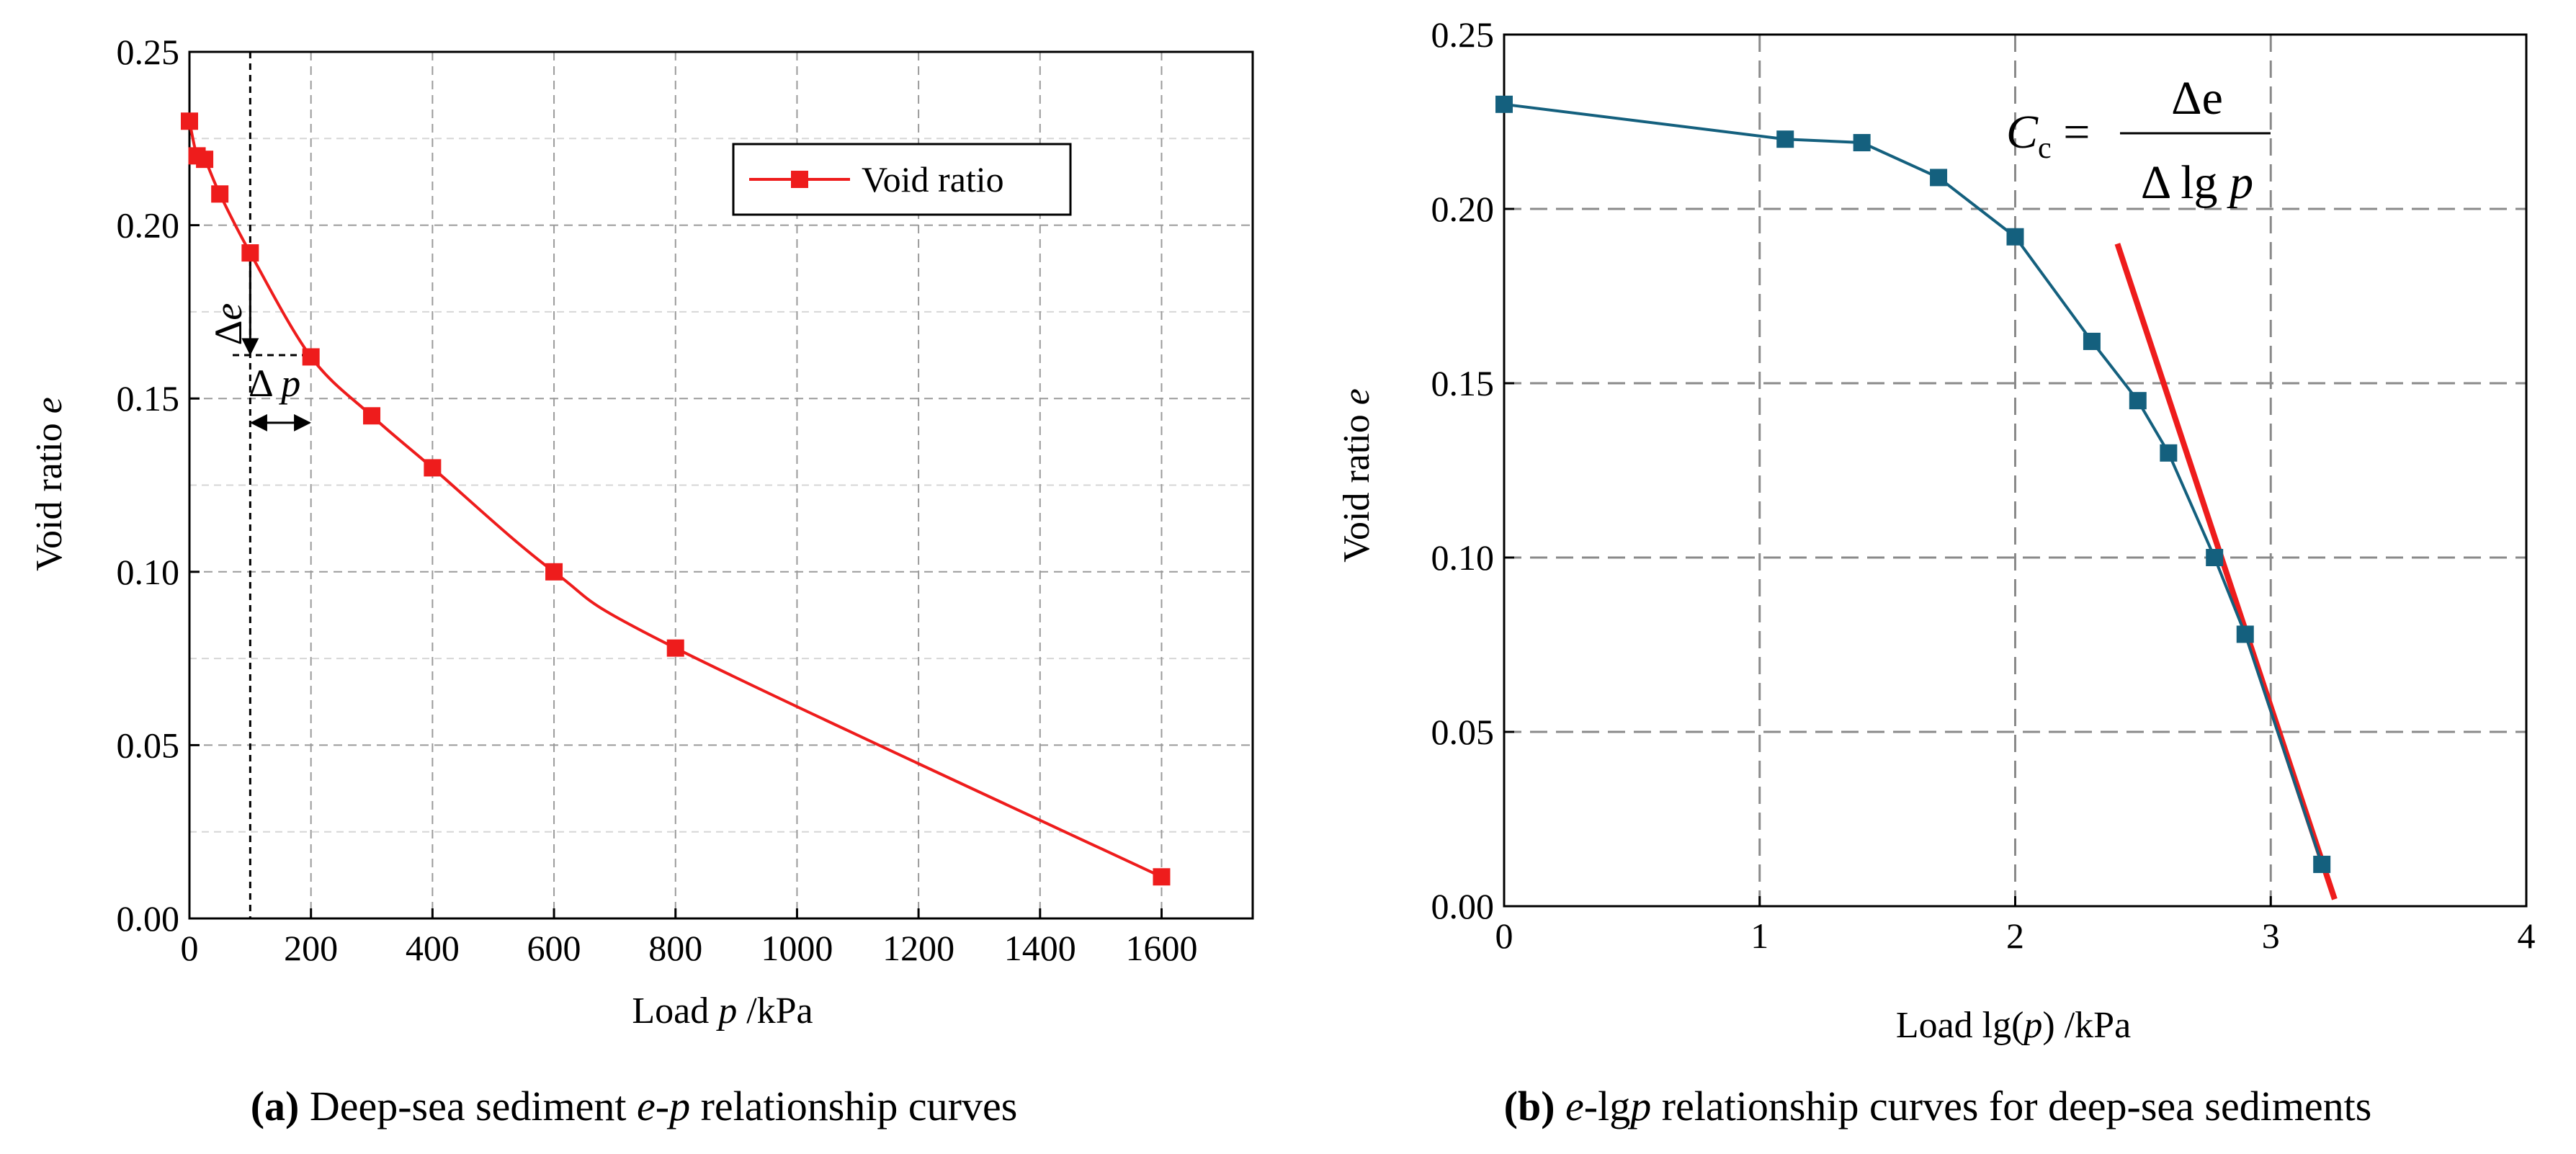  What do you see at coordinates (1472, 470) in the screenshot?
I see `chart-b-y-ticks: 0.00 0.05 0.10 0.15 0.20 0.25` at bounding box center [1472, 470].